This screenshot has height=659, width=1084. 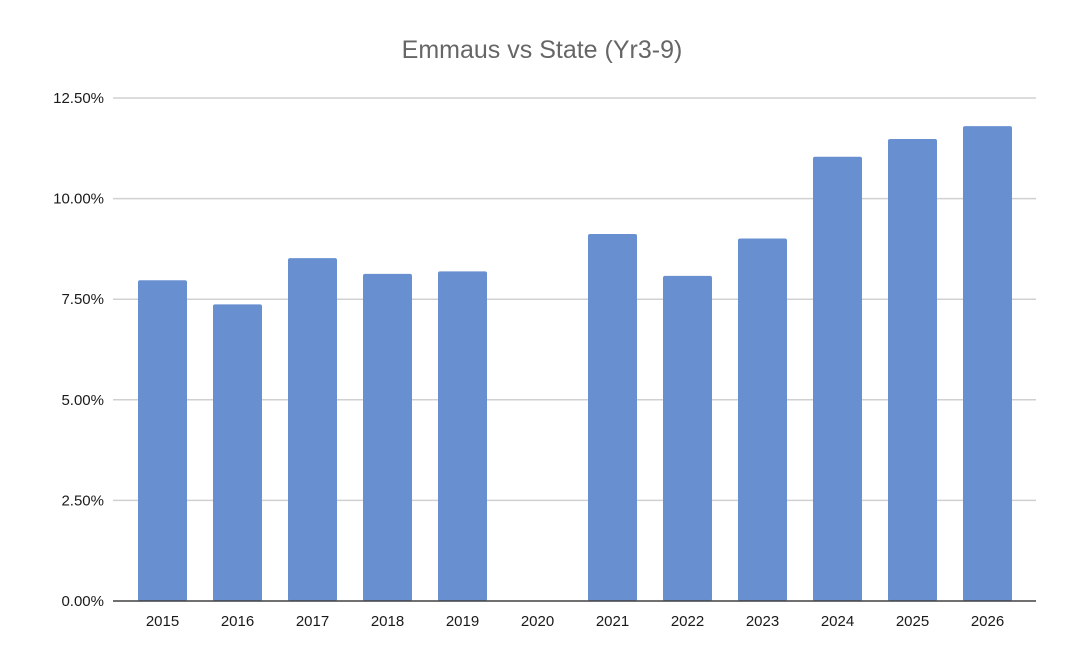 I want to click on bar-2023, so click(x=762, y=419).